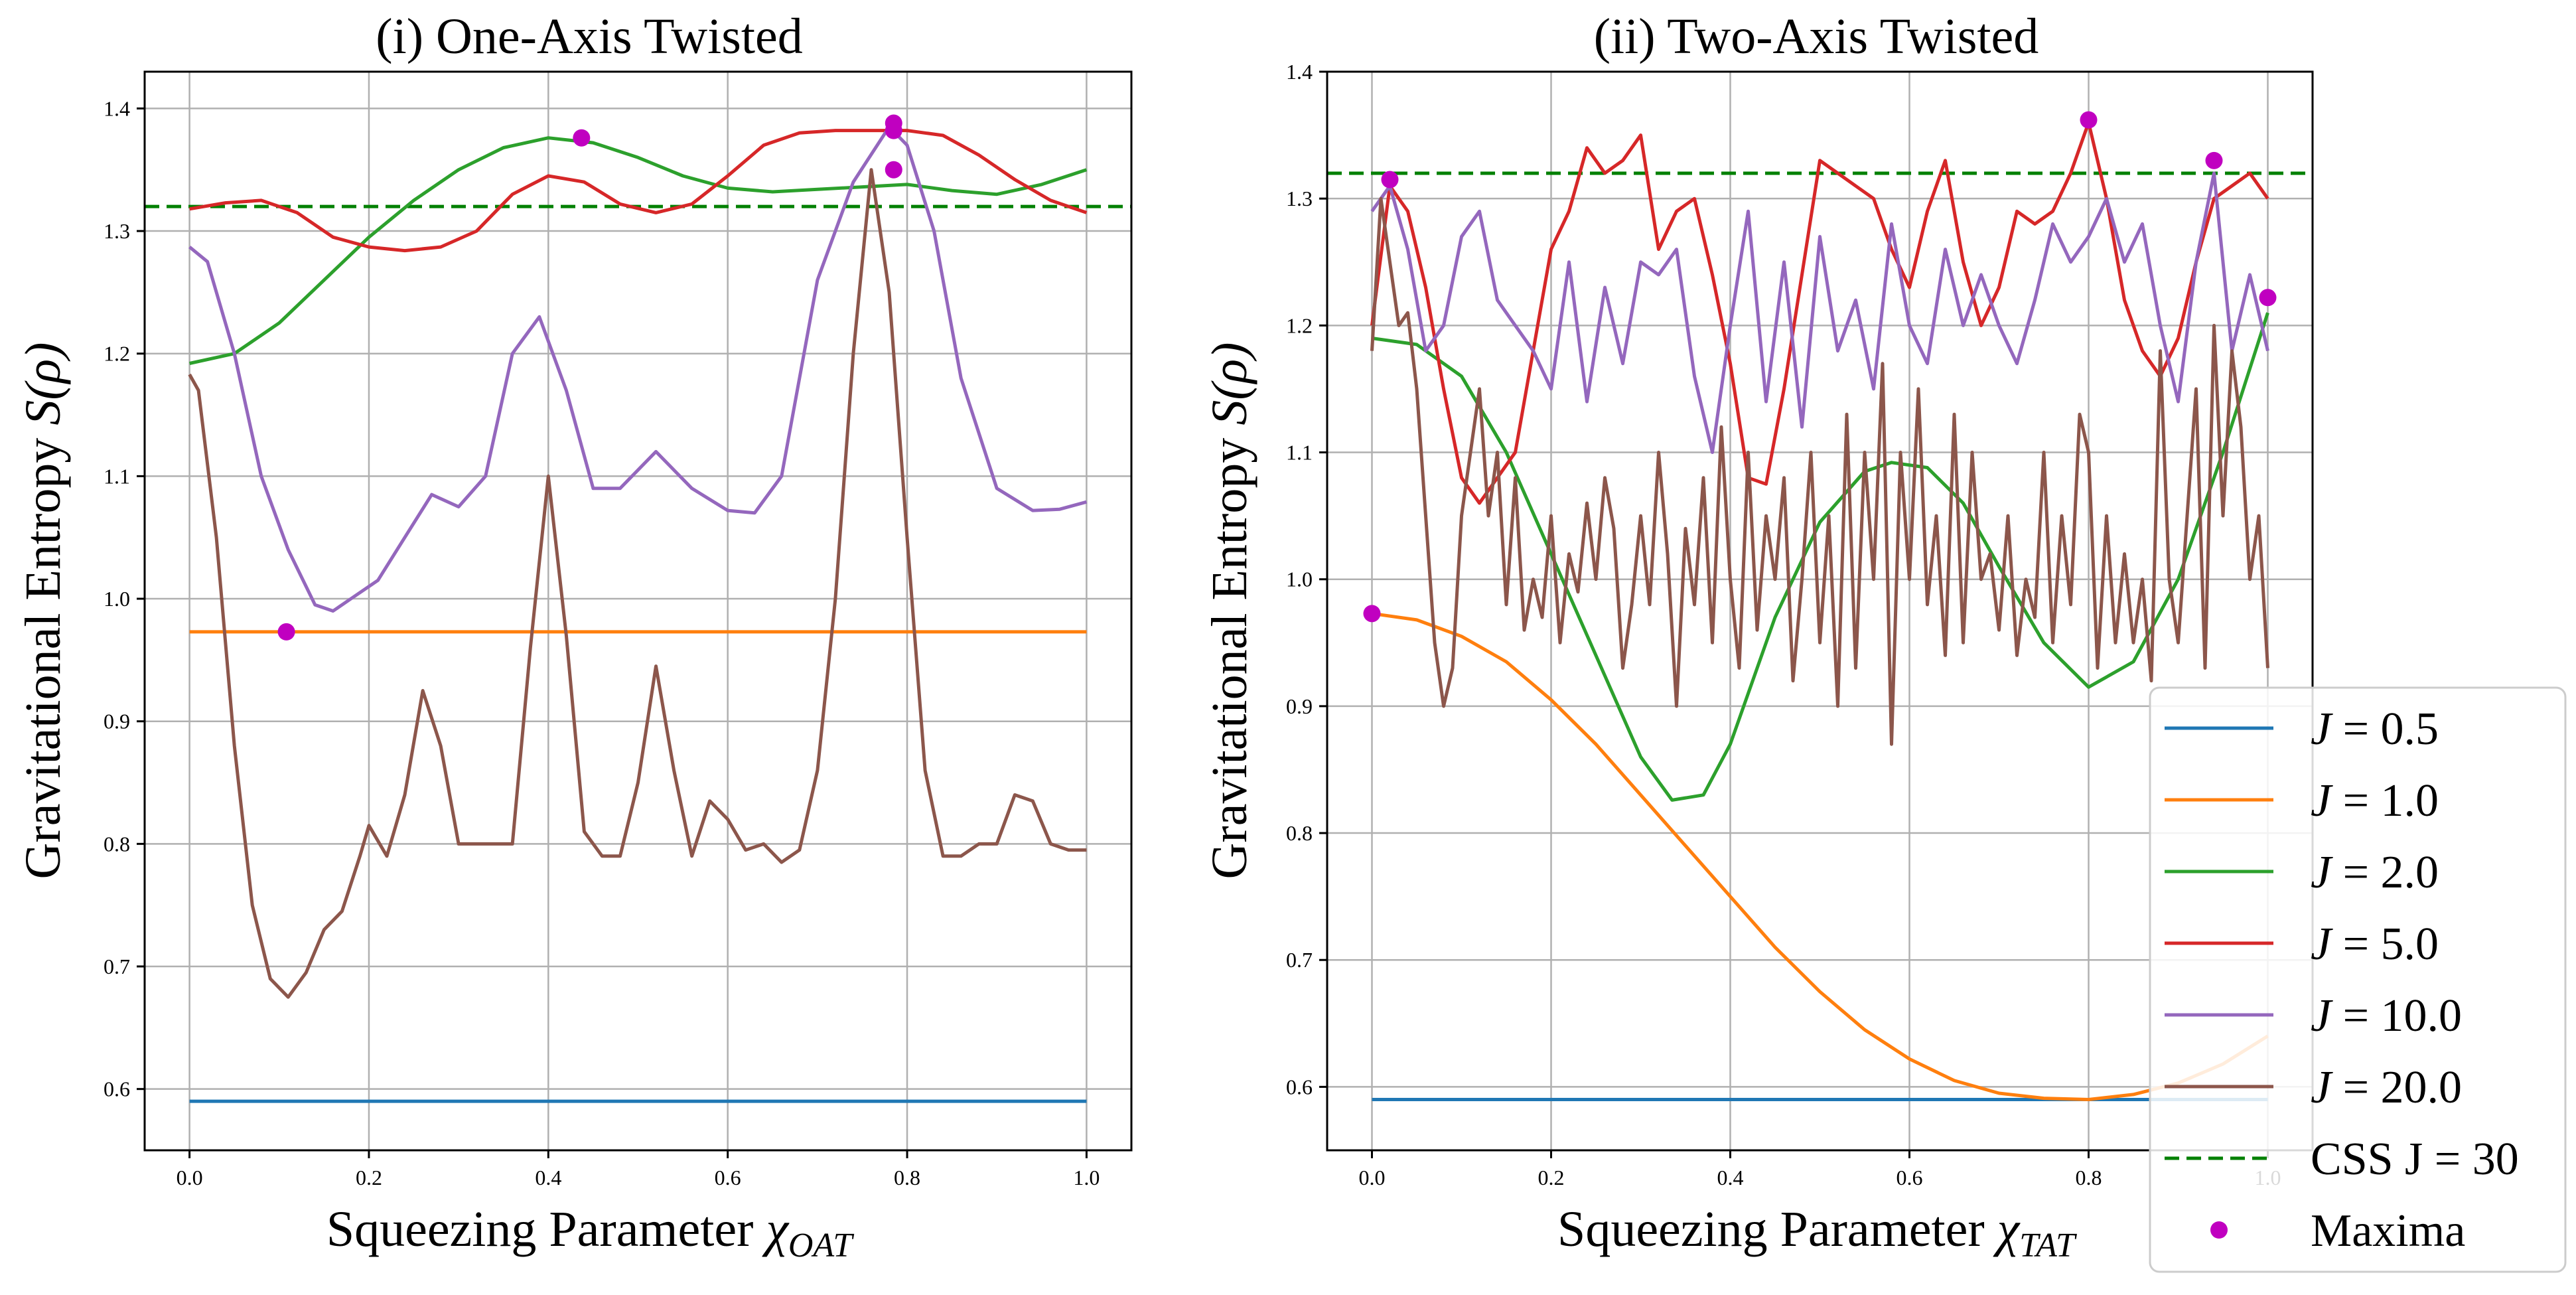 Image resolution: width=2576 pixels, height=1295 pixels. What do you see at coordinates (1087, 1177) in the screenshot?
I see `x-tick-label: 1.0` at bounding box center [1087, 1177].